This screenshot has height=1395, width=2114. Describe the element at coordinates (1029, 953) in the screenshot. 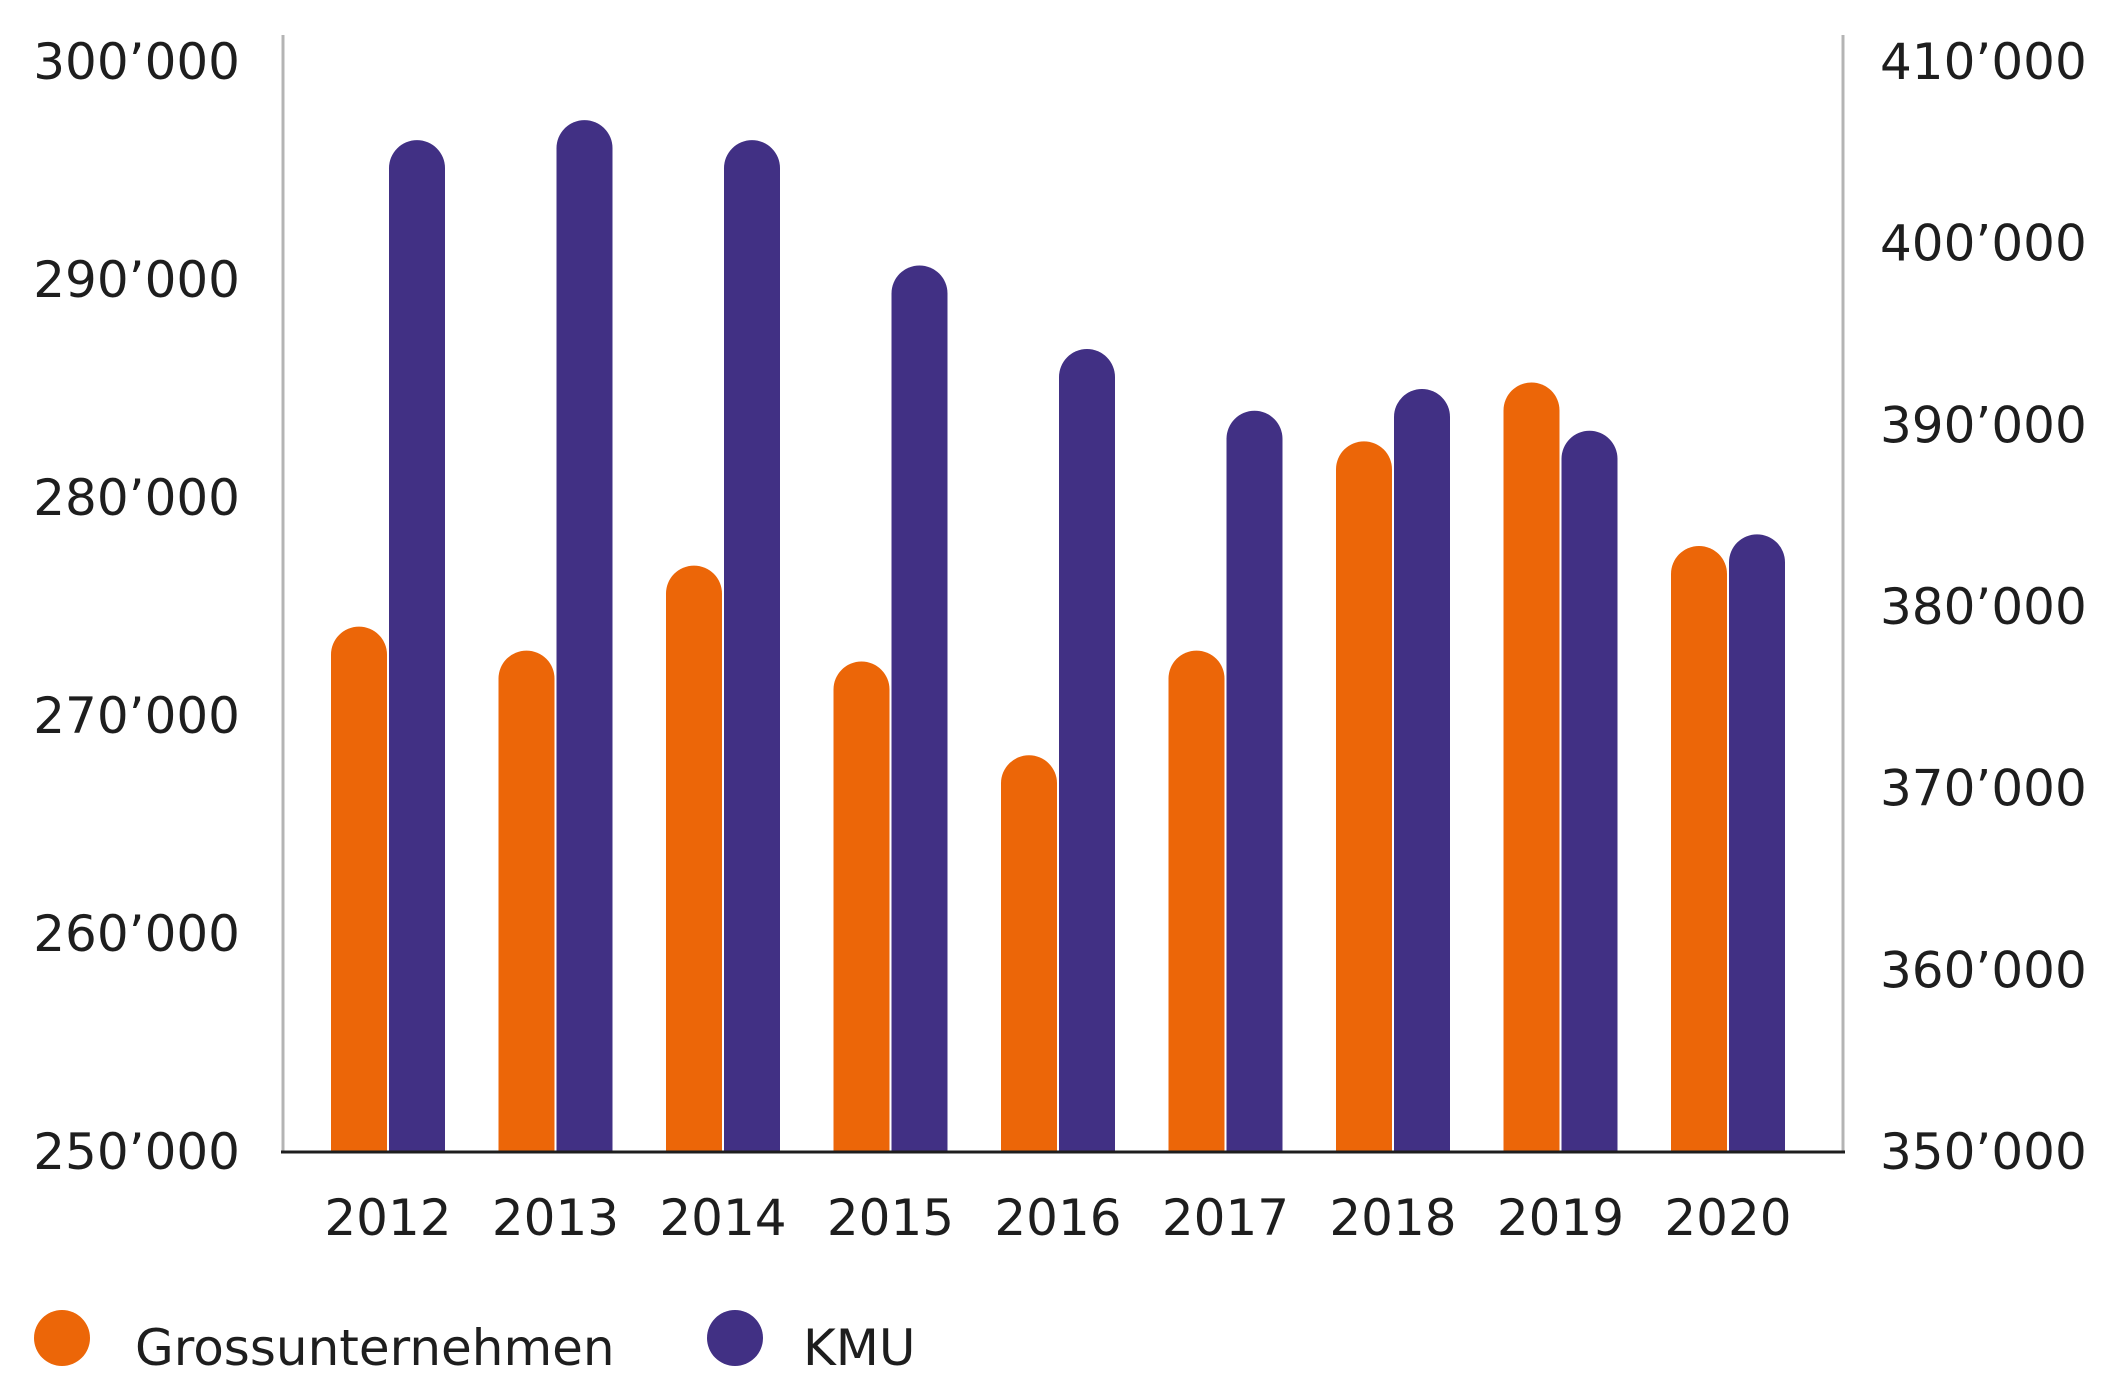

I see `bar-grossunternehmen-2016` at that location.